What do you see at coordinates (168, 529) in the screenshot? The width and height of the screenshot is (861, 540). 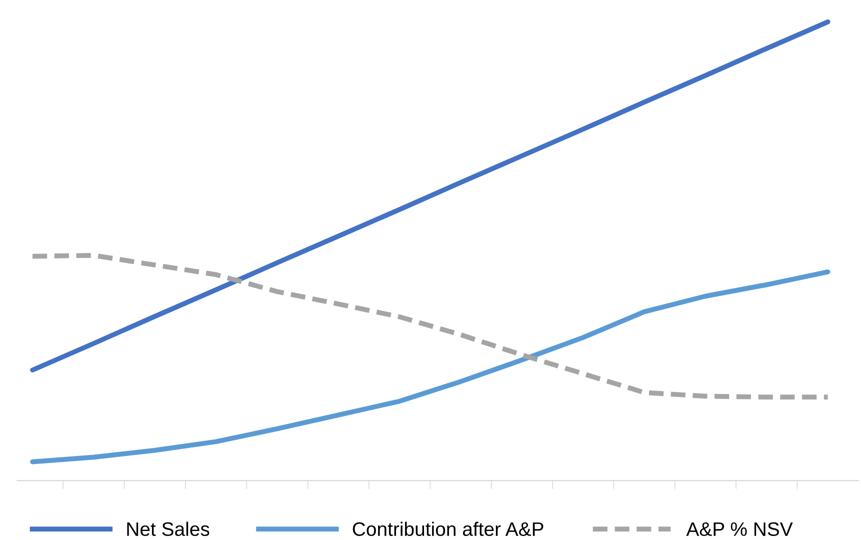 I see `legend-label: Net Sales` at bounding box center [168, 529].